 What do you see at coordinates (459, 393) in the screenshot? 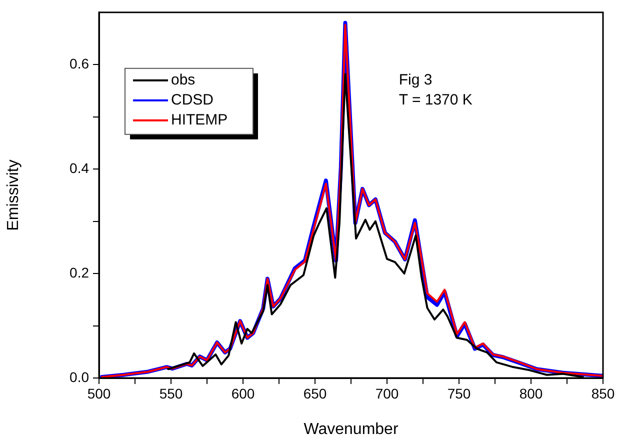
I see `x-tick-label: 750` at bounding box center [459, 393].